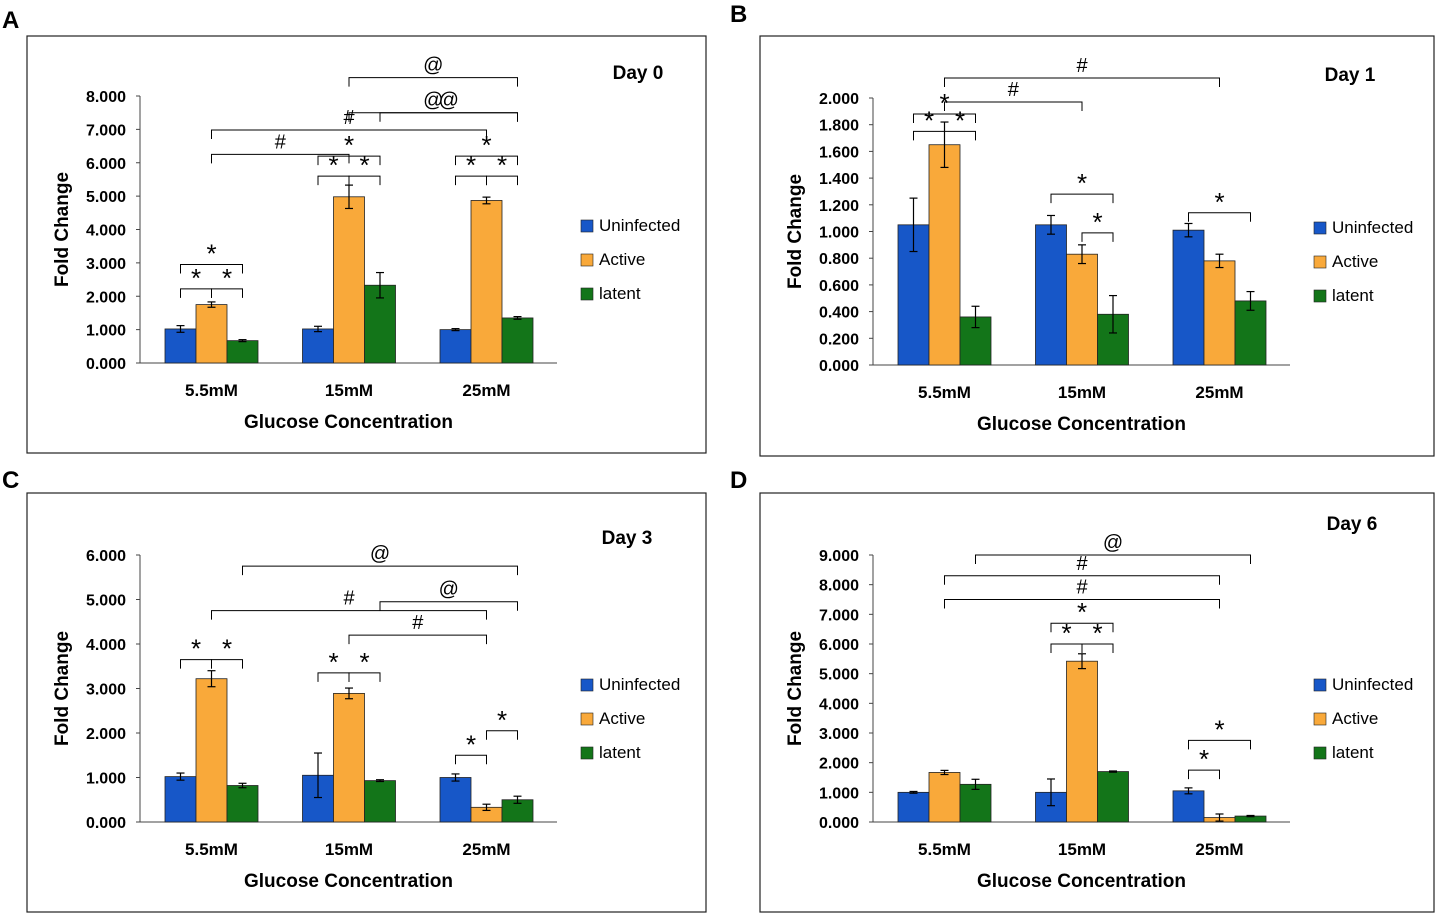 Image resolution: width=1441 pixels, height=915 pixels. I want to click on y-tick-label: 0.400, so click(839, 313).